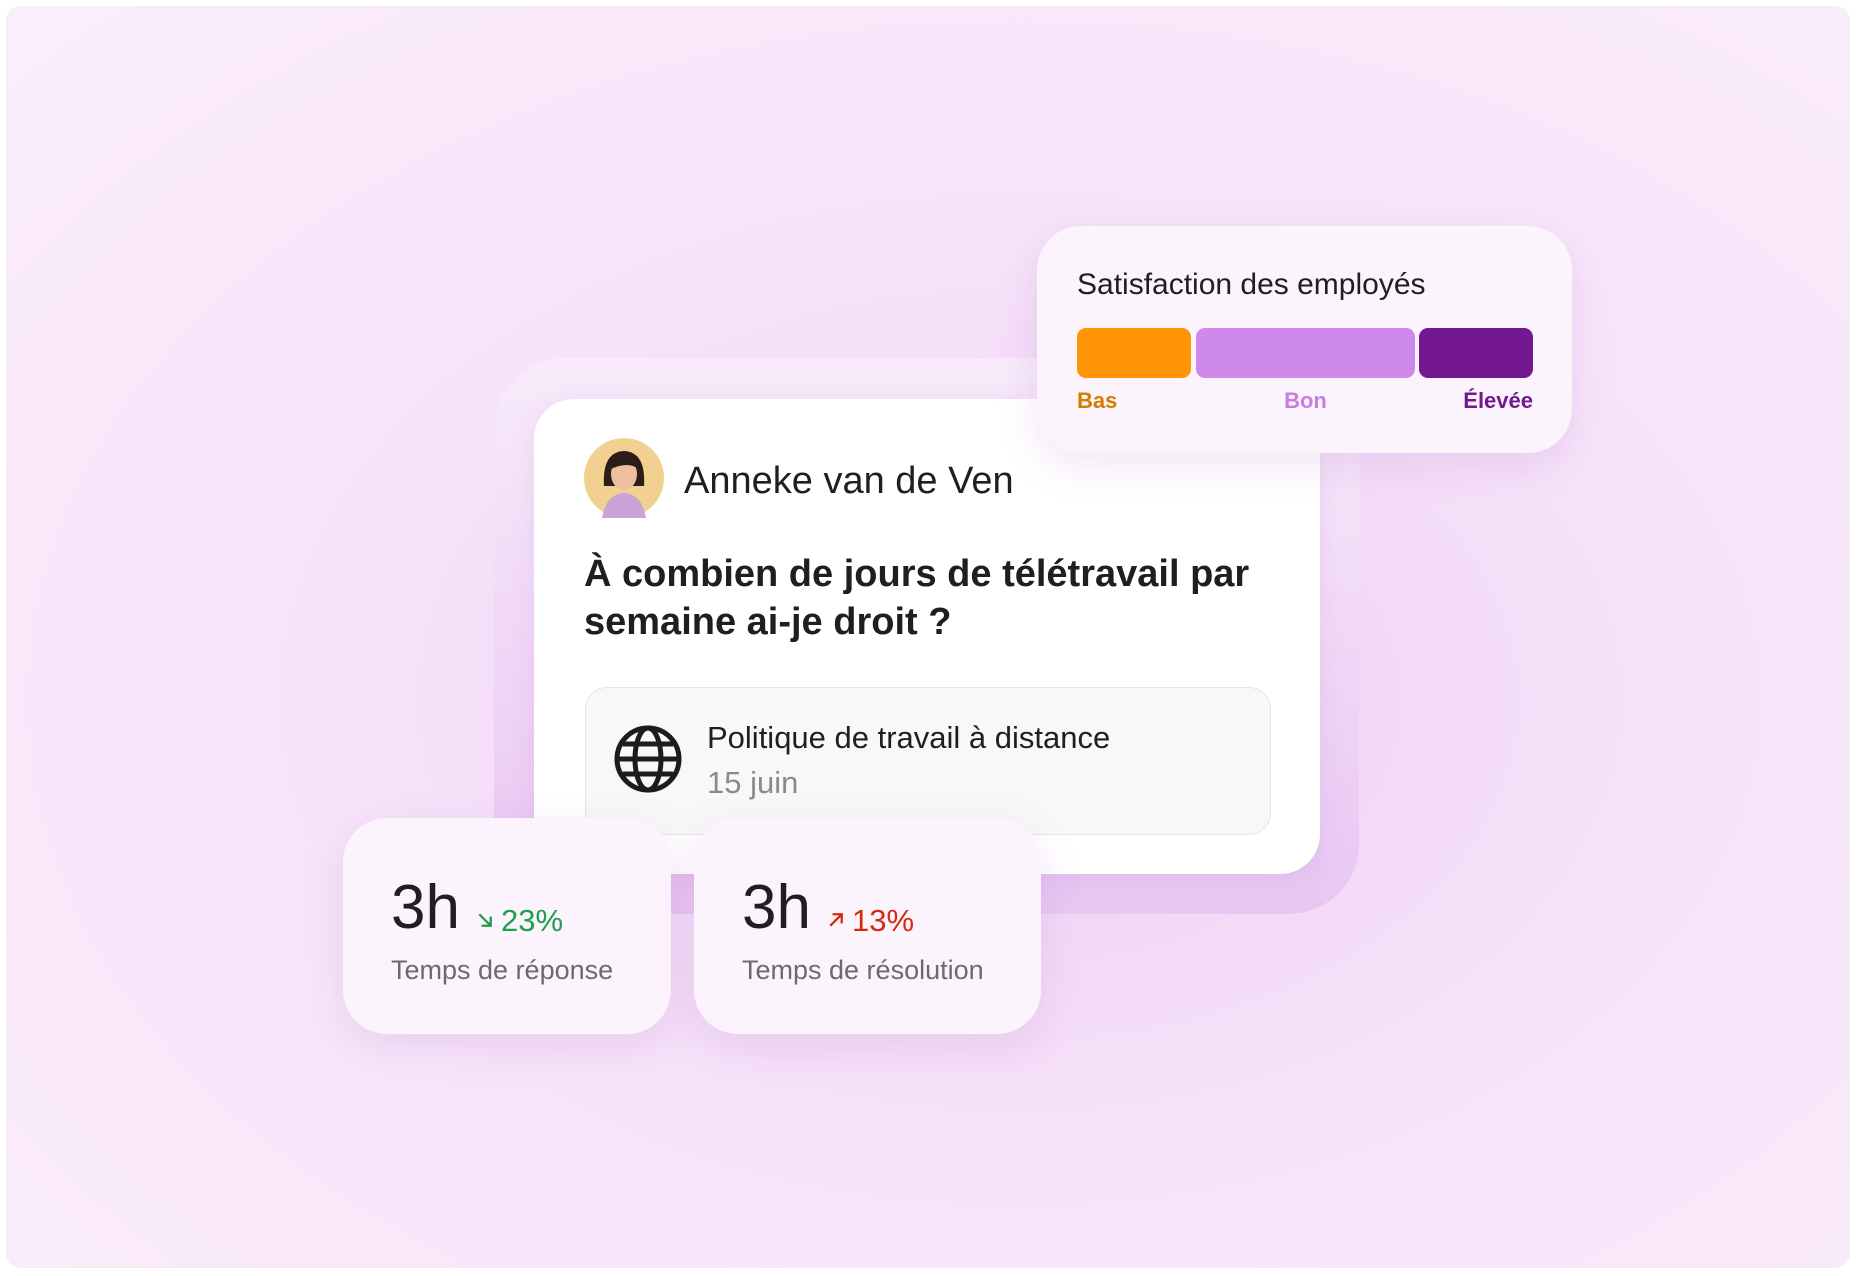 The height and width of the screenshot is (1276, 1856). I want to click on satisfaction-label: Élevée, so click(1498, 400).